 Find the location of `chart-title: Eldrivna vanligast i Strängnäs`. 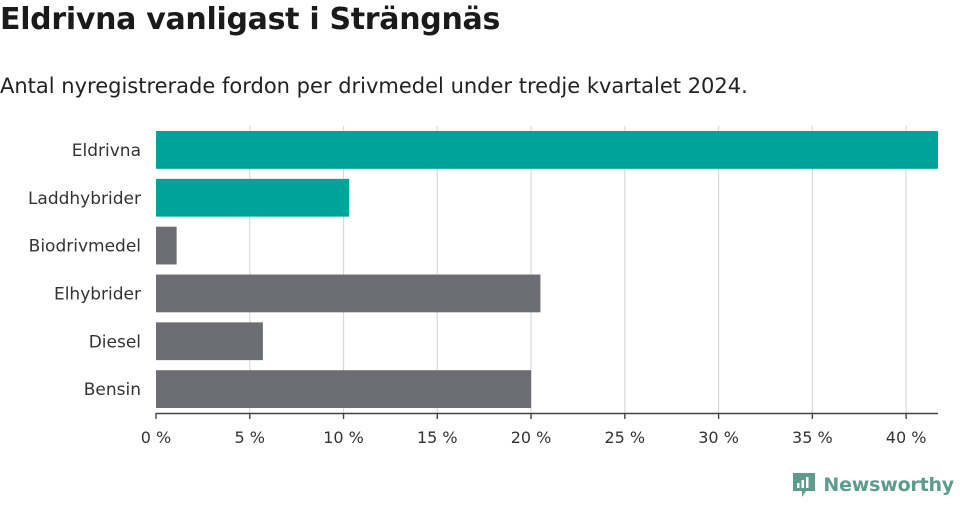

chart-title: Eldrivna vanligast i Strängnäs is located at coordinates (250, 19).